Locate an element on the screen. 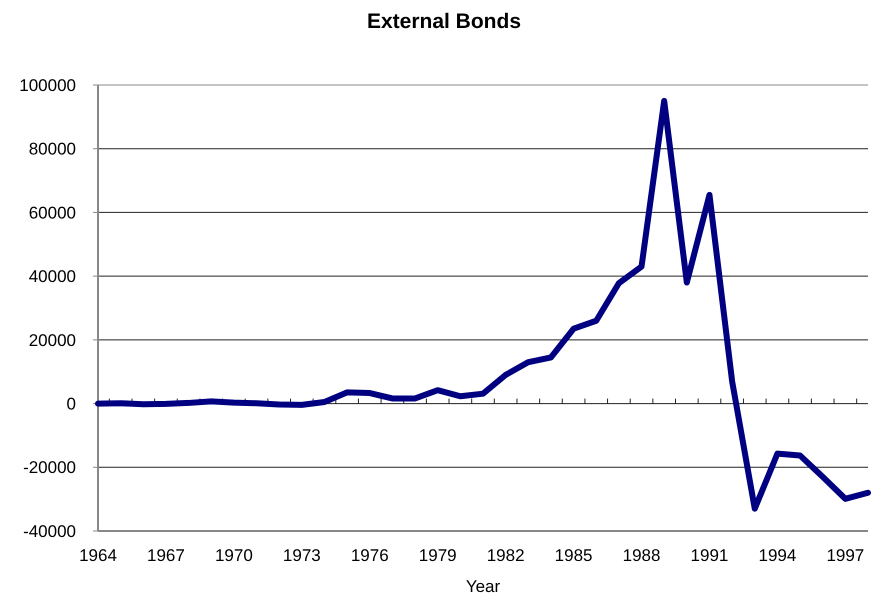  x-tick-label: 1997 is located at coordinates (845, 555).